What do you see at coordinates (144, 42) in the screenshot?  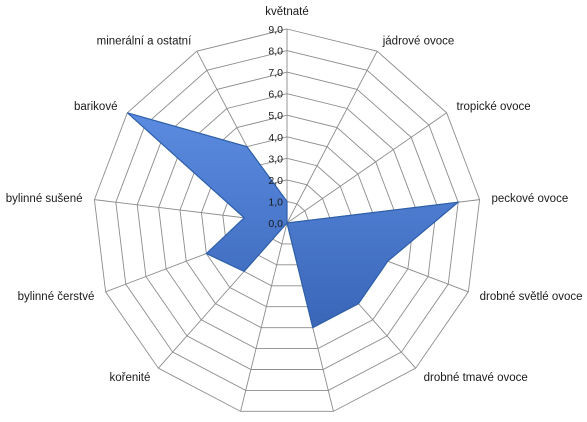 I see `category-label: minerální a ostatní` at bounding box center [144, 42].